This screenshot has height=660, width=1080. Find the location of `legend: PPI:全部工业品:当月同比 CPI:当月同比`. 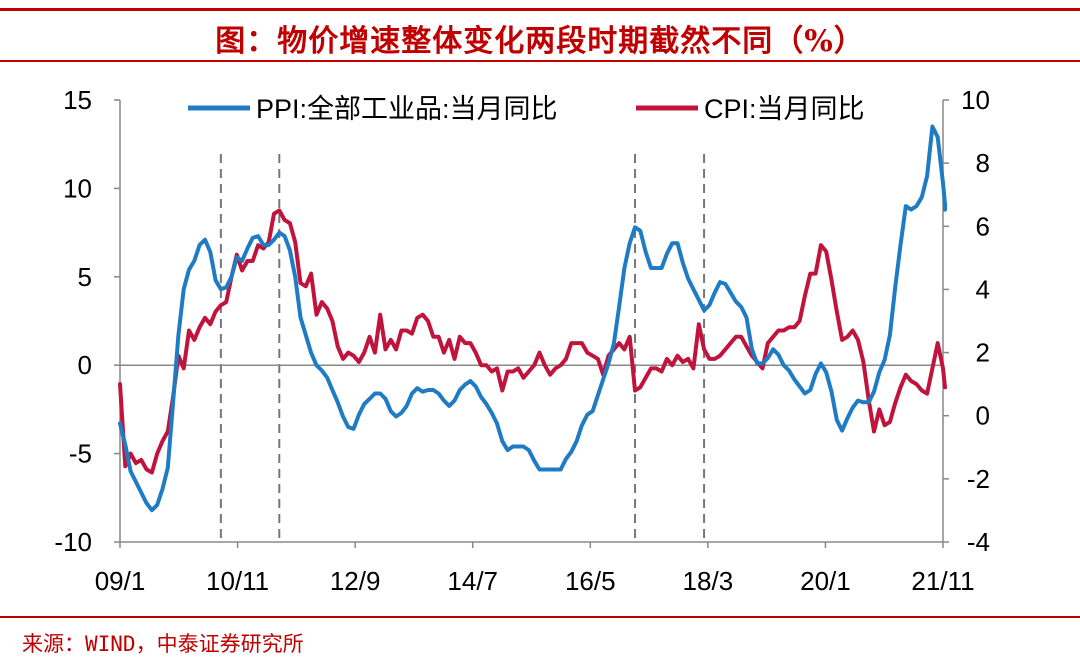

legend: PPI:全部工业品:当月同比 CPI:当月同比 is located at coordinates (526, 109).